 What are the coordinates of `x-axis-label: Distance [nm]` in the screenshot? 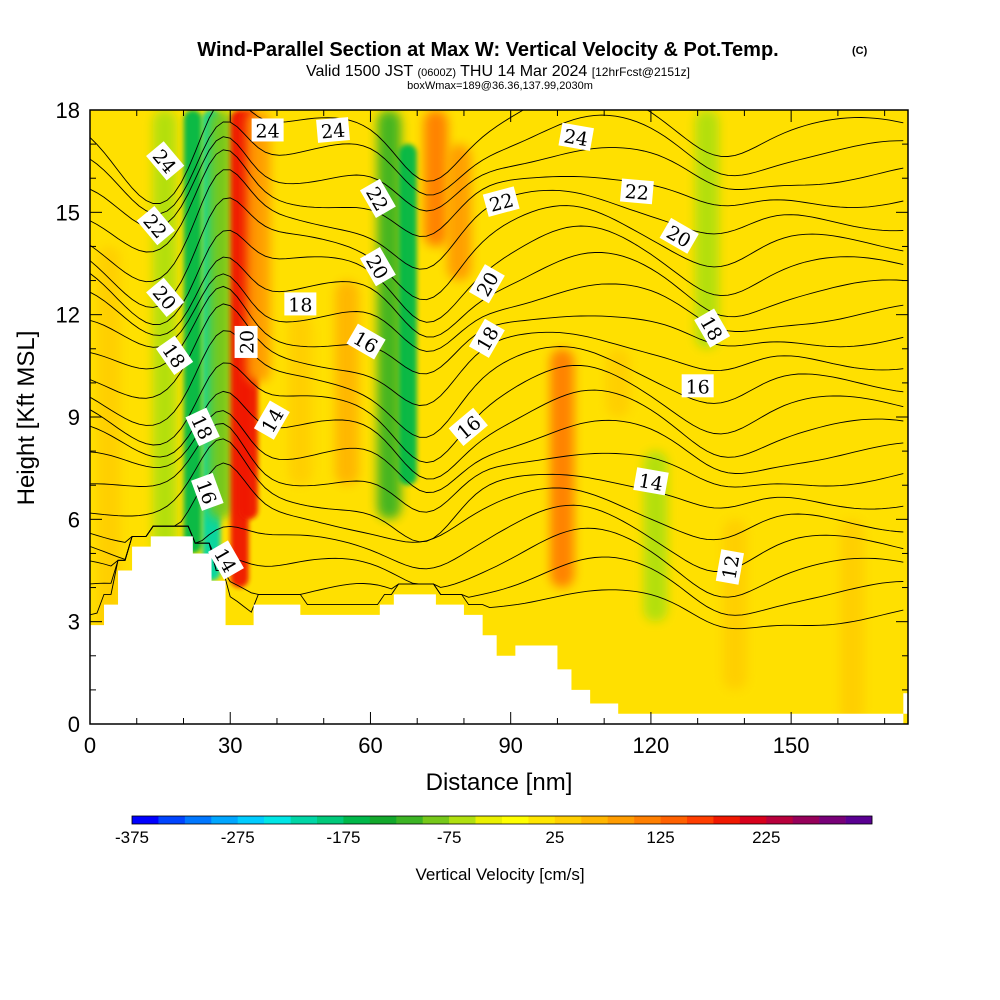 It's located at (499, 782).